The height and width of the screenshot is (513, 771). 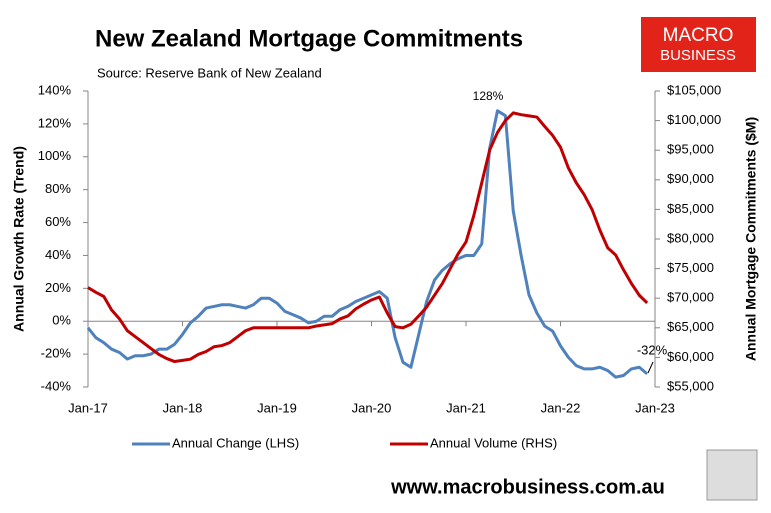 What do you see at coordinates (235, 442) in the screenshot?
I see `legend-label: Annual Change (LHS)` at bounding box center [235, 442].